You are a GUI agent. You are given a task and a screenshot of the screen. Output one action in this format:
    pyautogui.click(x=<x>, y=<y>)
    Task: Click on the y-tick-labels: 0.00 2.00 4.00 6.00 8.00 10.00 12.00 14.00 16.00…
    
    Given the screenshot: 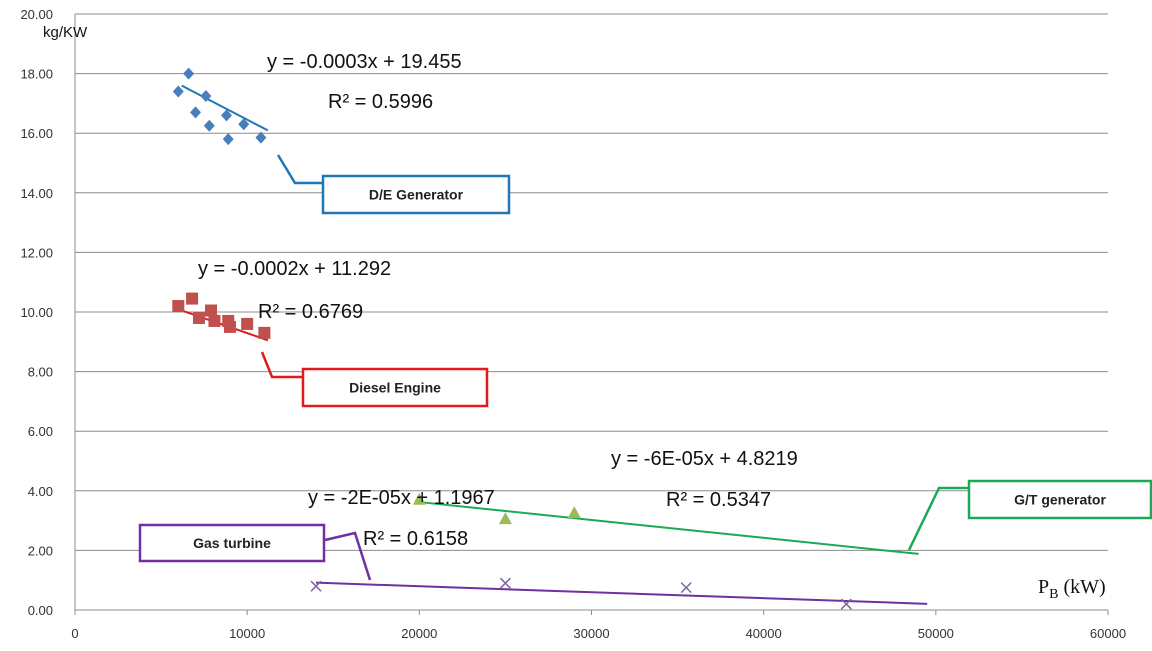 What is the action you would take?
    pyautogui.click(x=36, y=312)
    